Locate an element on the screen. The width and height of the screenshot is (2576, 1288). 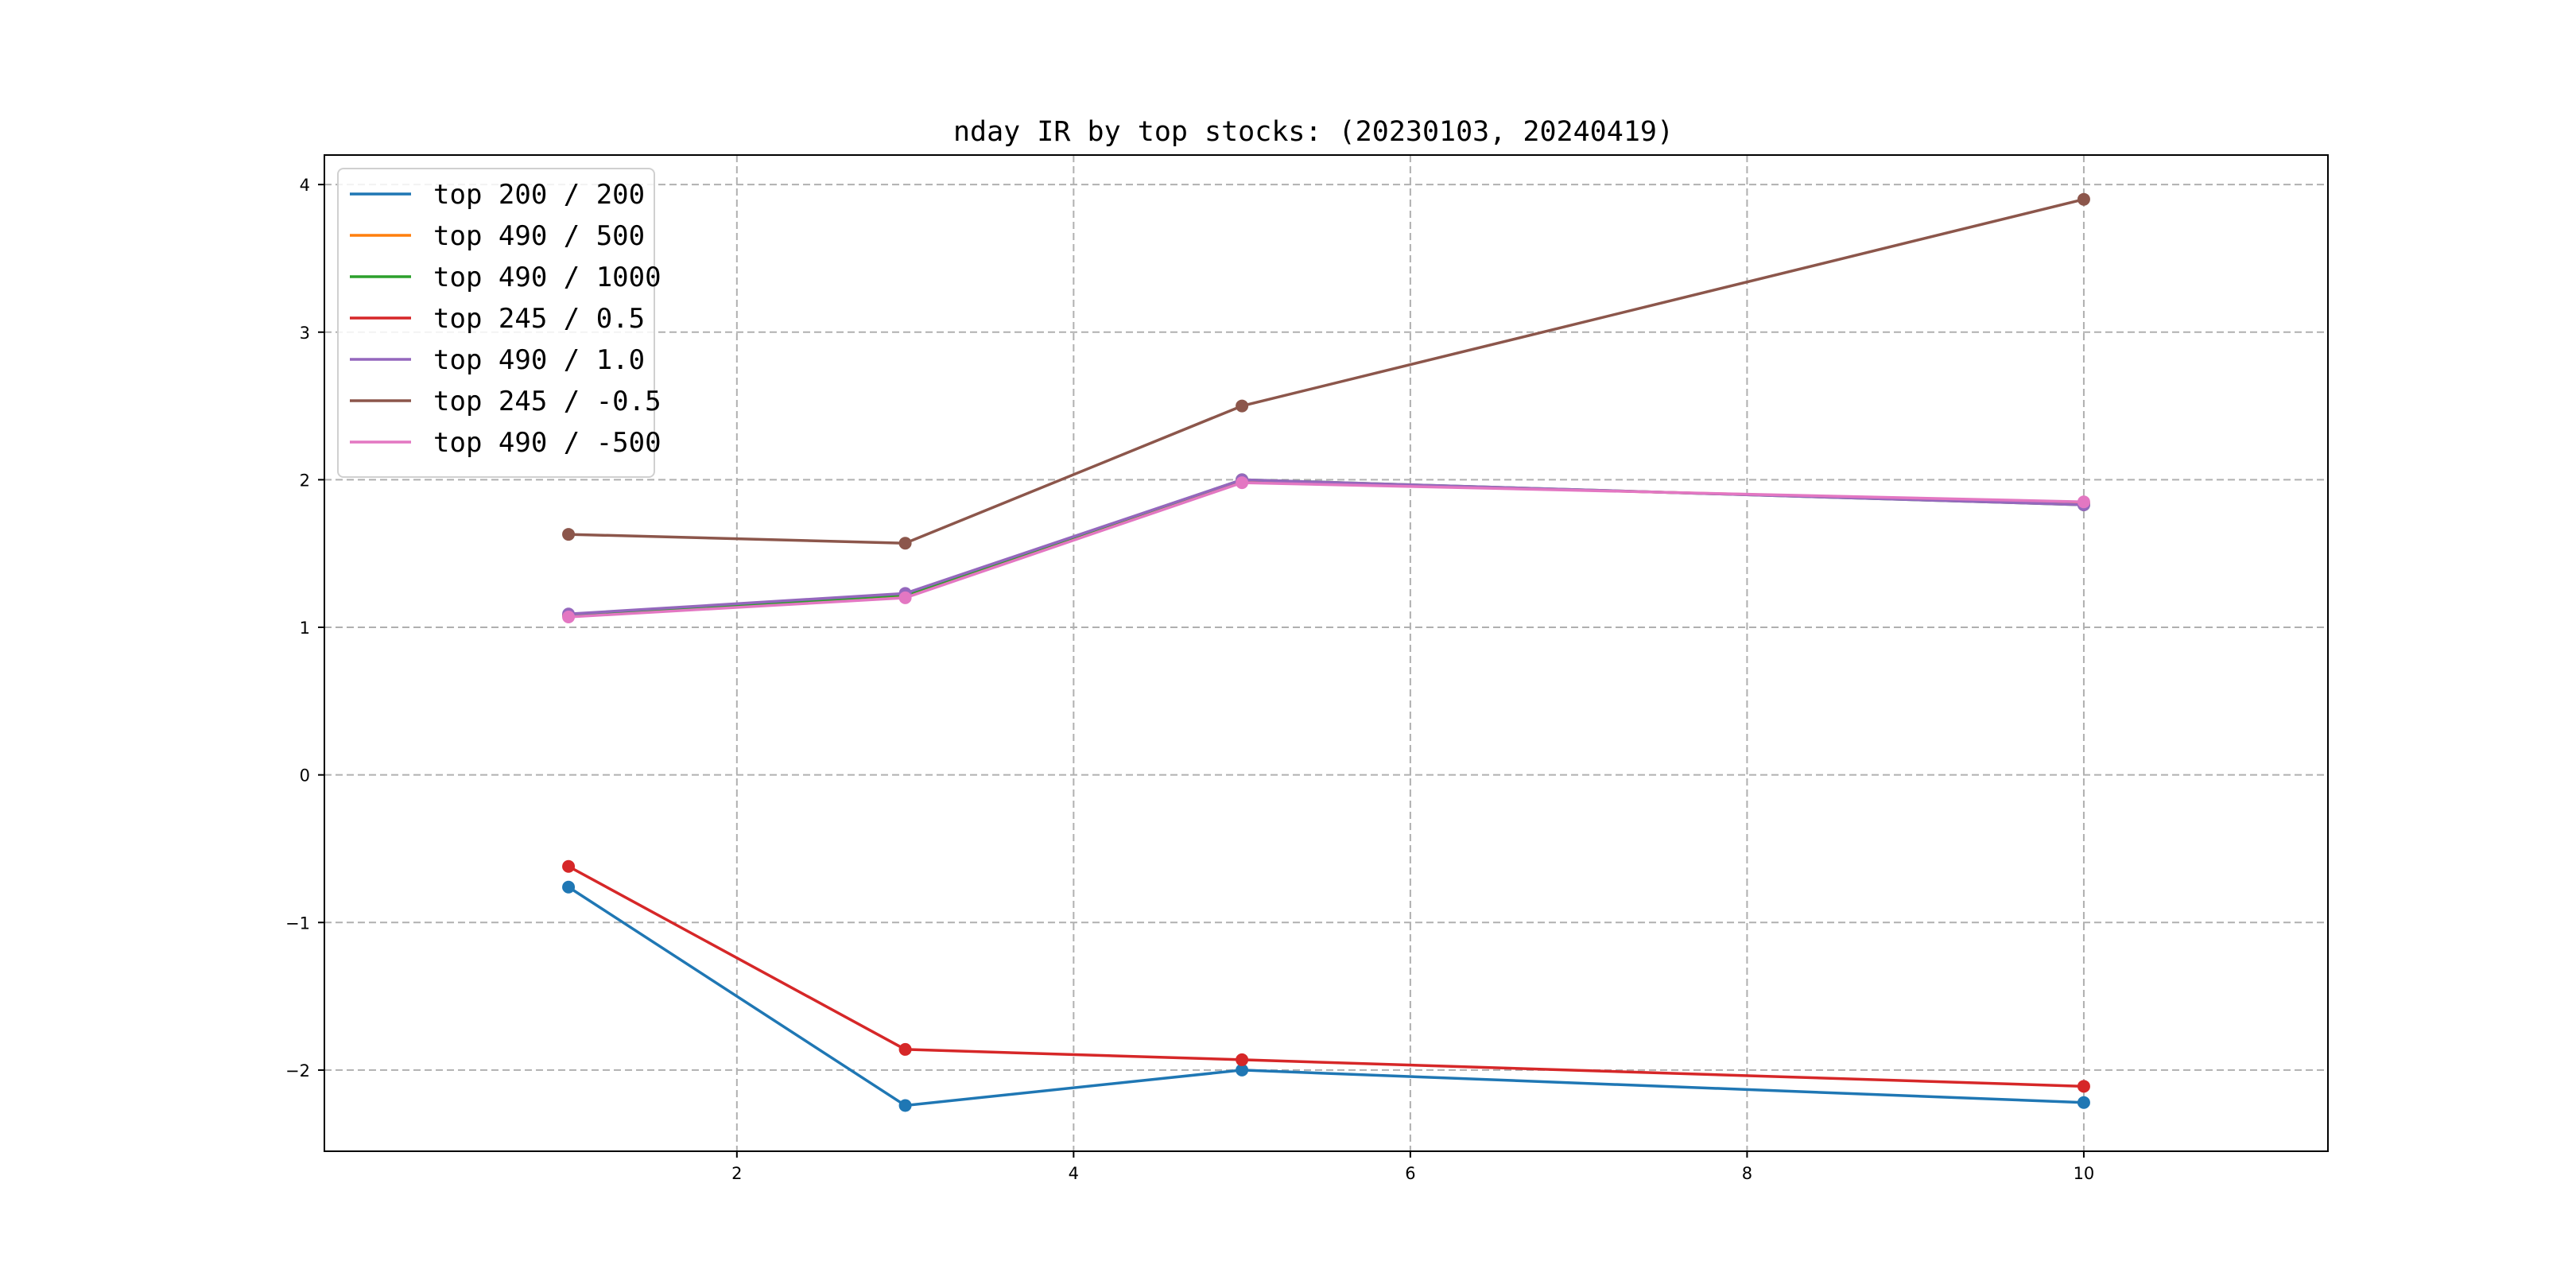
y-tick-label: 3 is located at coordinates (305, 333).